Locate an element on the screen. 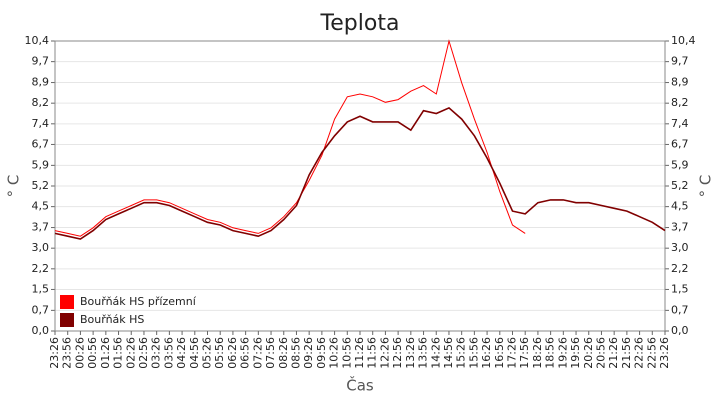  legend-label: Bouřňák HS přízemní is located at coordinates (138, 301).